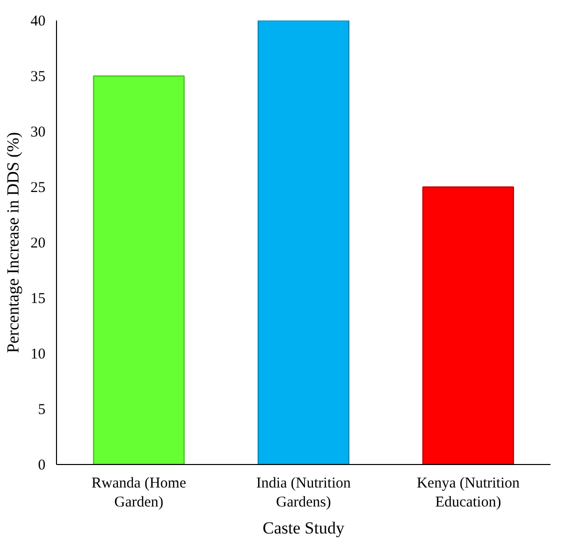  What do you see at coordinates (38, 77) in the screenshot?
I see `y-tick-label: 35` at bounding box center [38, 77].